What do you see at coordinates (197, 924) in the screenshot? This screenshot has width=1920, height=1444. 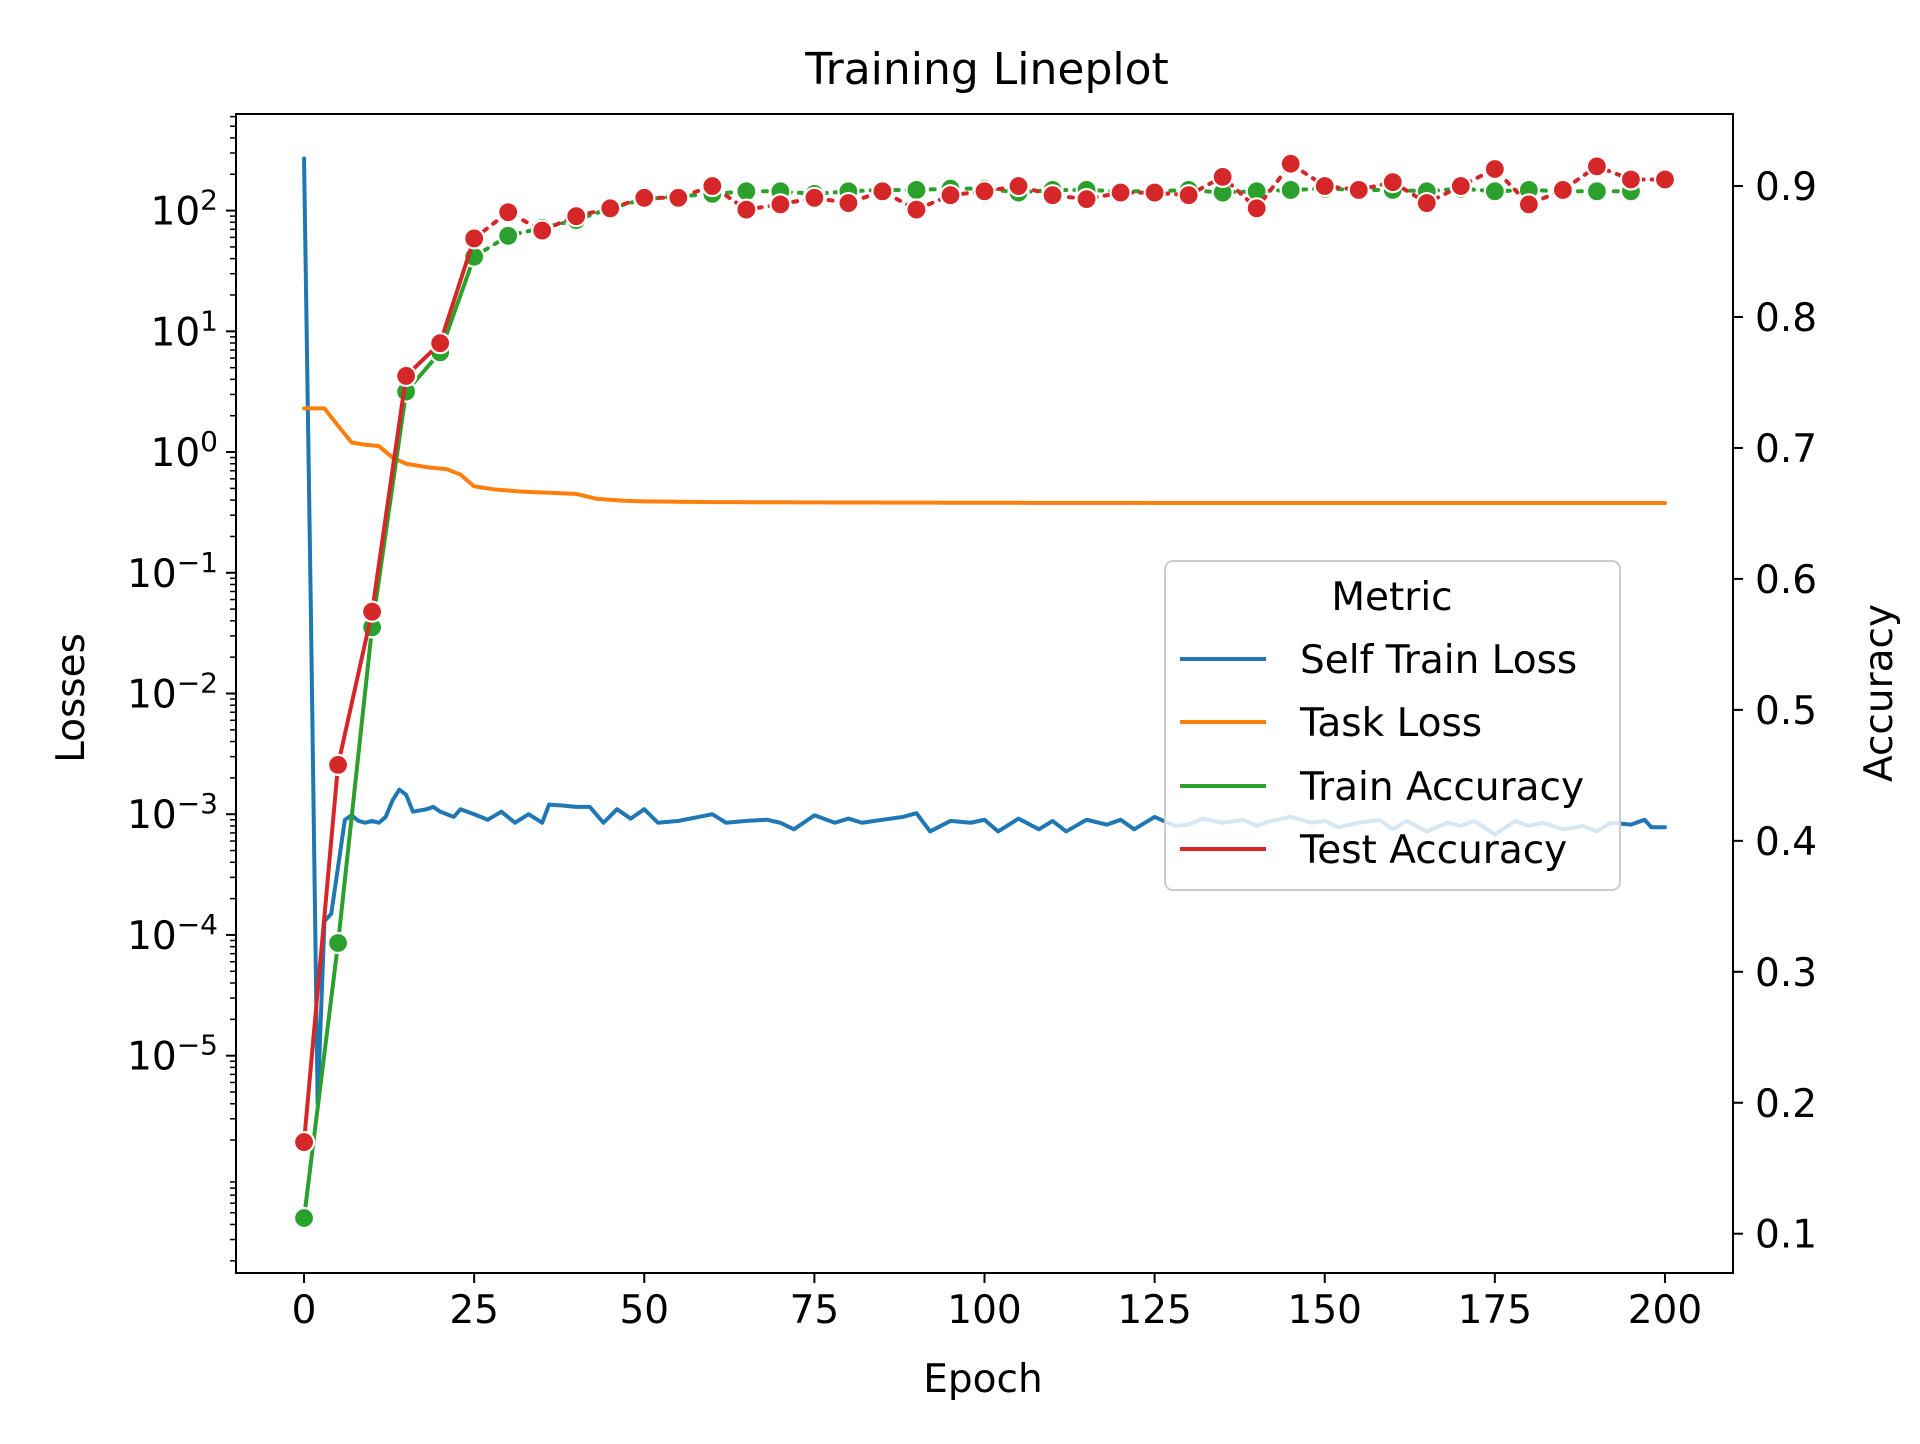 I see `left-tick-label-exponent: −4` at bounding box center [197, 924].